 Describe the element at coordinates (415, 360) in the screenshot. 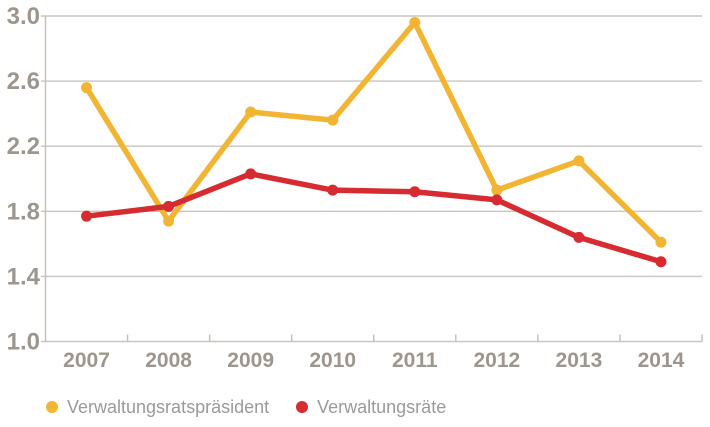

I see `x-tick-label: 2011` at that location.